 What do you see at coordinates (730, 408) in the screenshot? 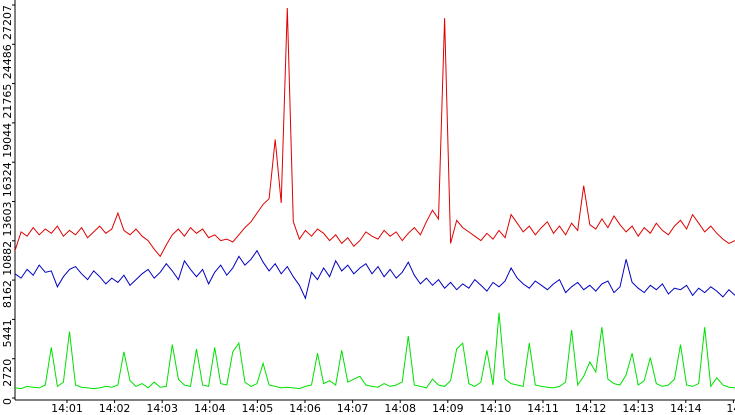
I see `x-tick-label: 14` at bounding box center [730, 408].